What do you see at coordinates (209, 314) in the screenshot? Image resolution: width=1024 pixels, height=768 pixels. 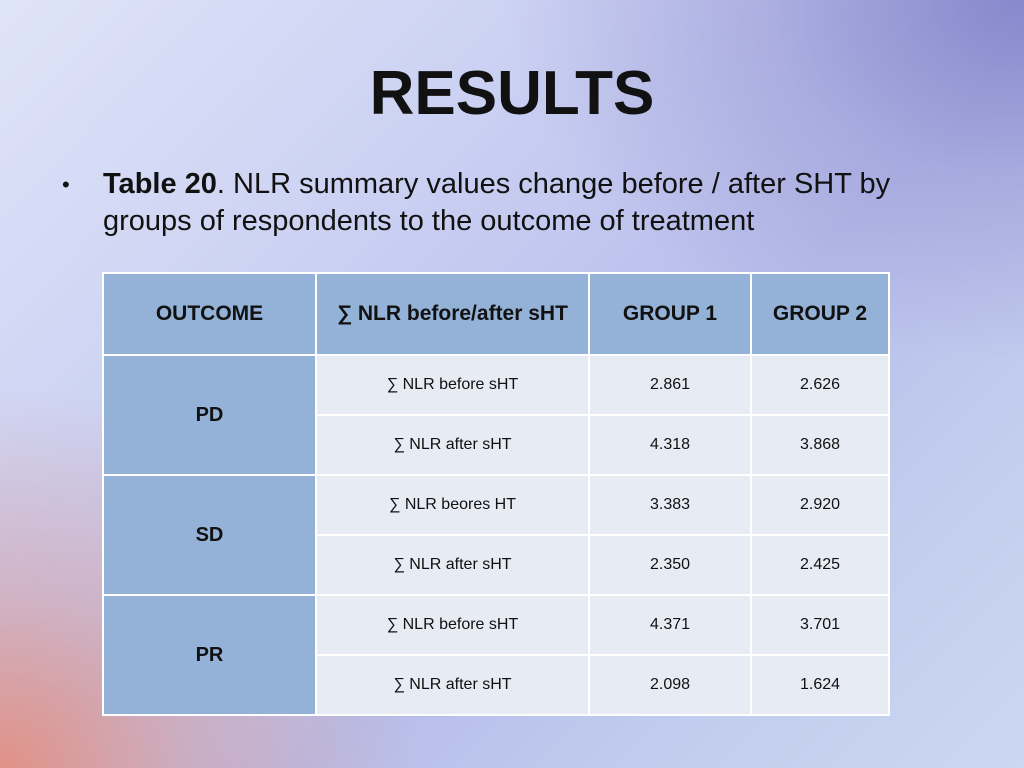 I see `header-outcome: OUTCOME` at bounding box center [209, 314].